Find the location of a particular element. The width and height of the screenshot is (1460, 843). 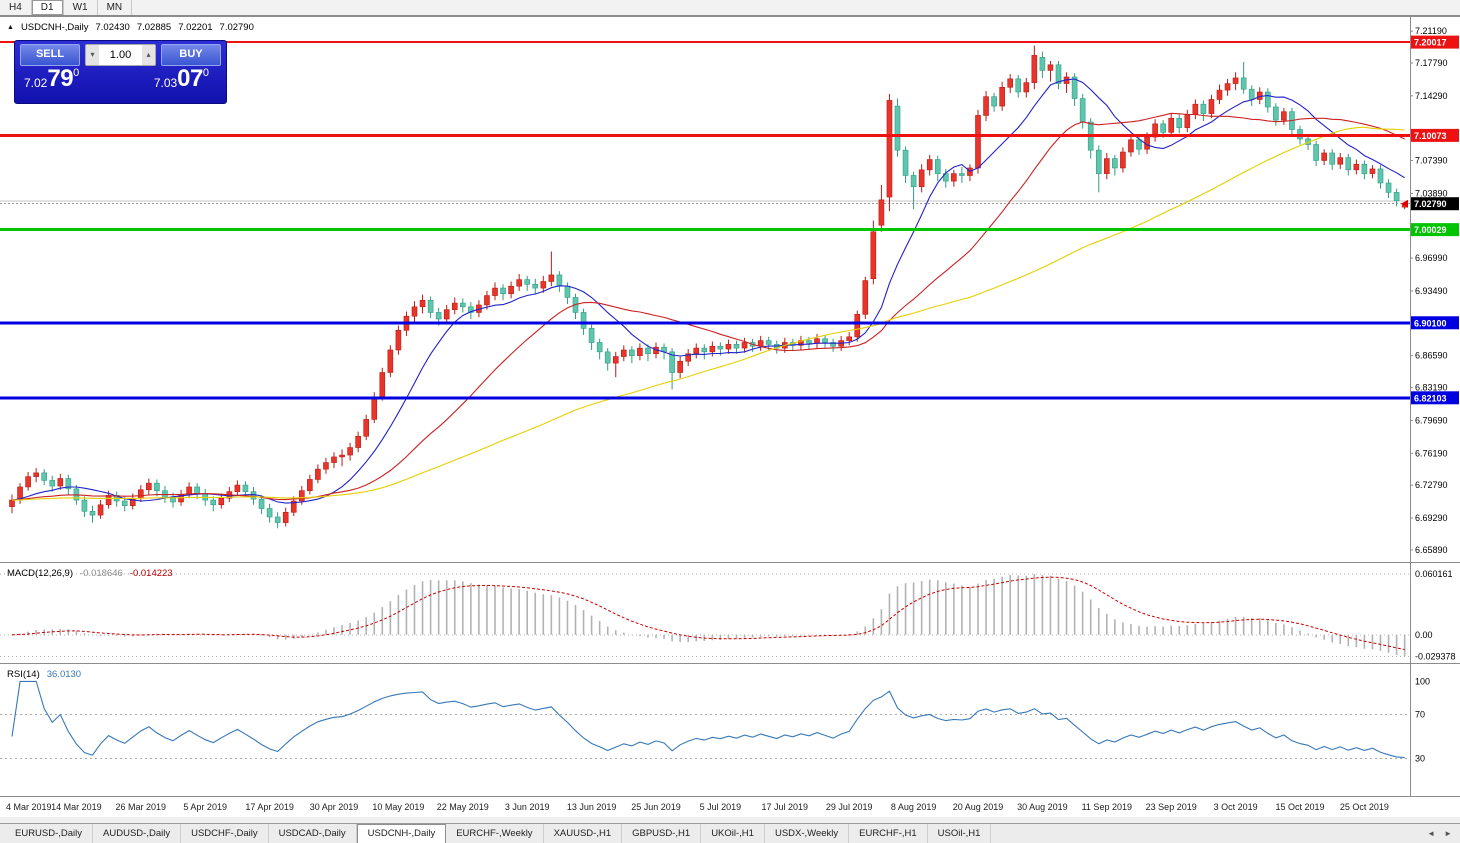

tab-scroll-left-icon: ◄ is located at coordinates (1431, 833).